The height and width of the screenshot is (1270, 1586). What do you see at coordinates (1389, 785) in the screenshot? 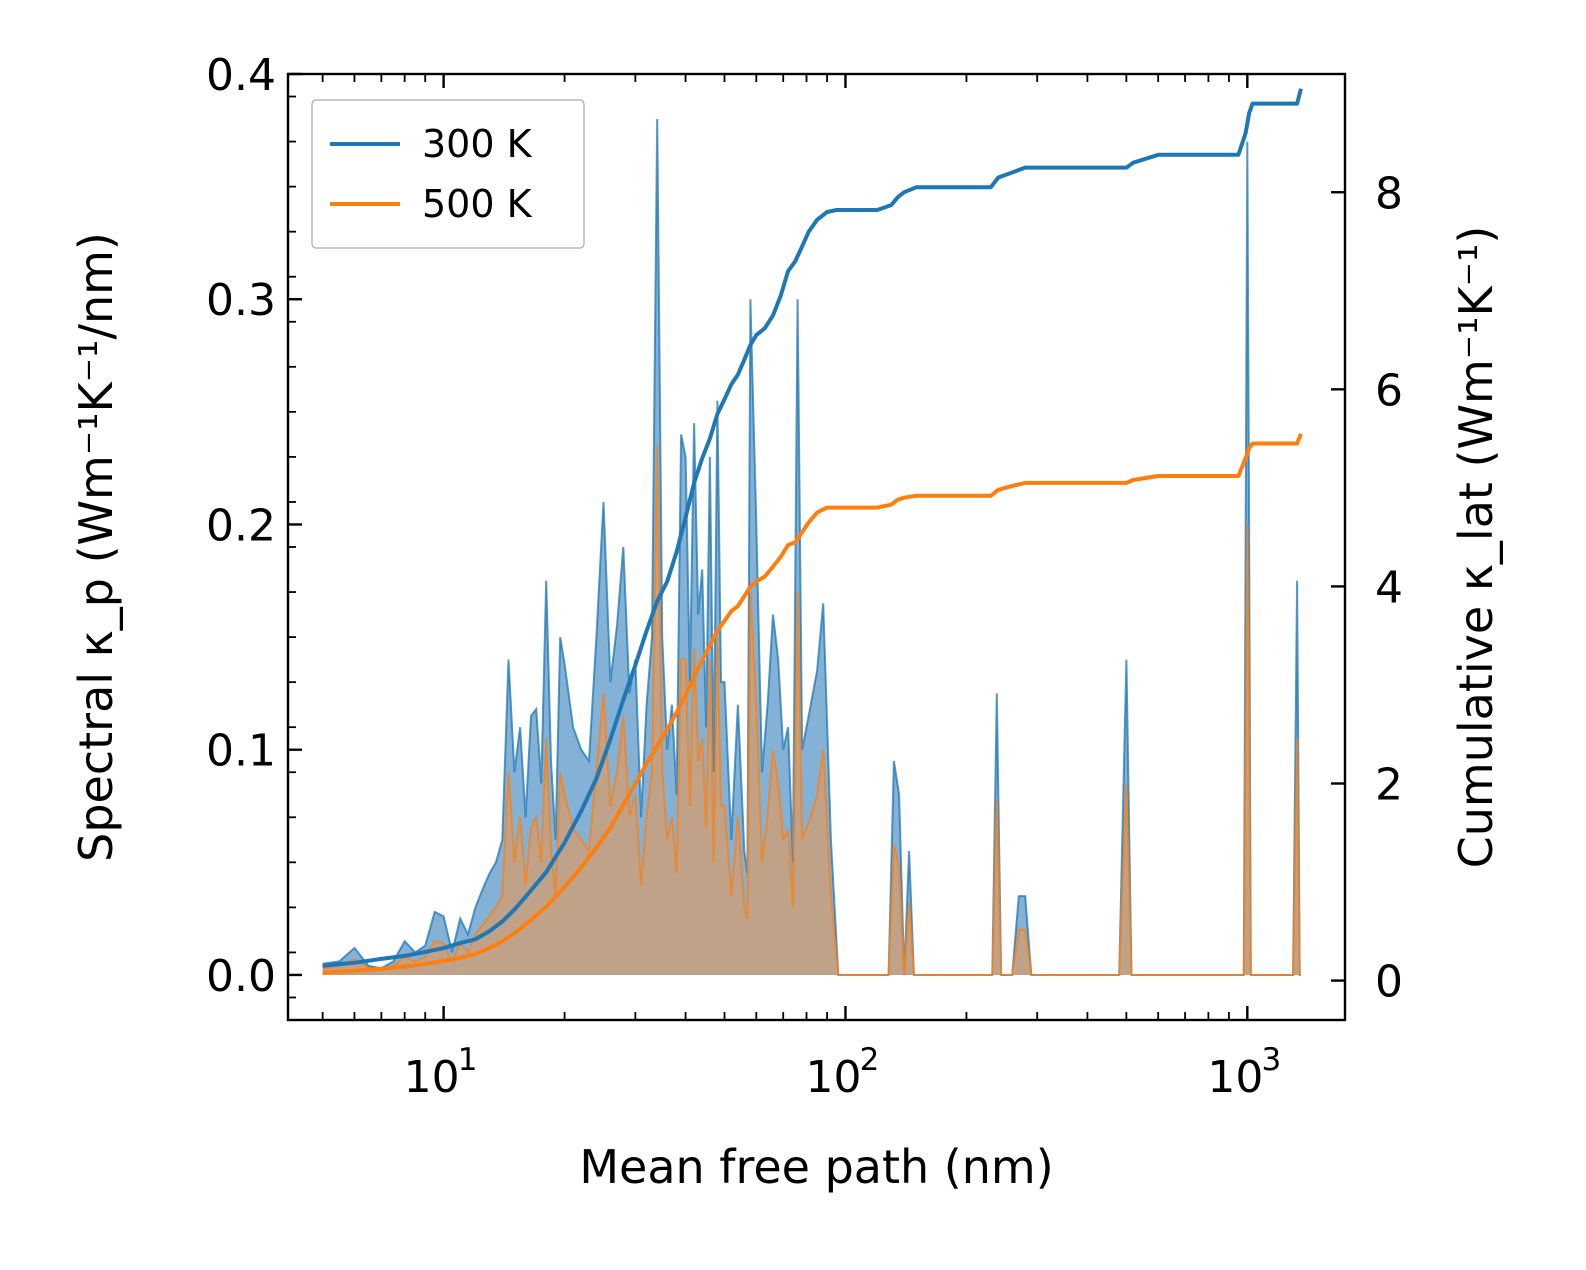
I see `right-tick-label: 2` at bounding box center [1389, 785].